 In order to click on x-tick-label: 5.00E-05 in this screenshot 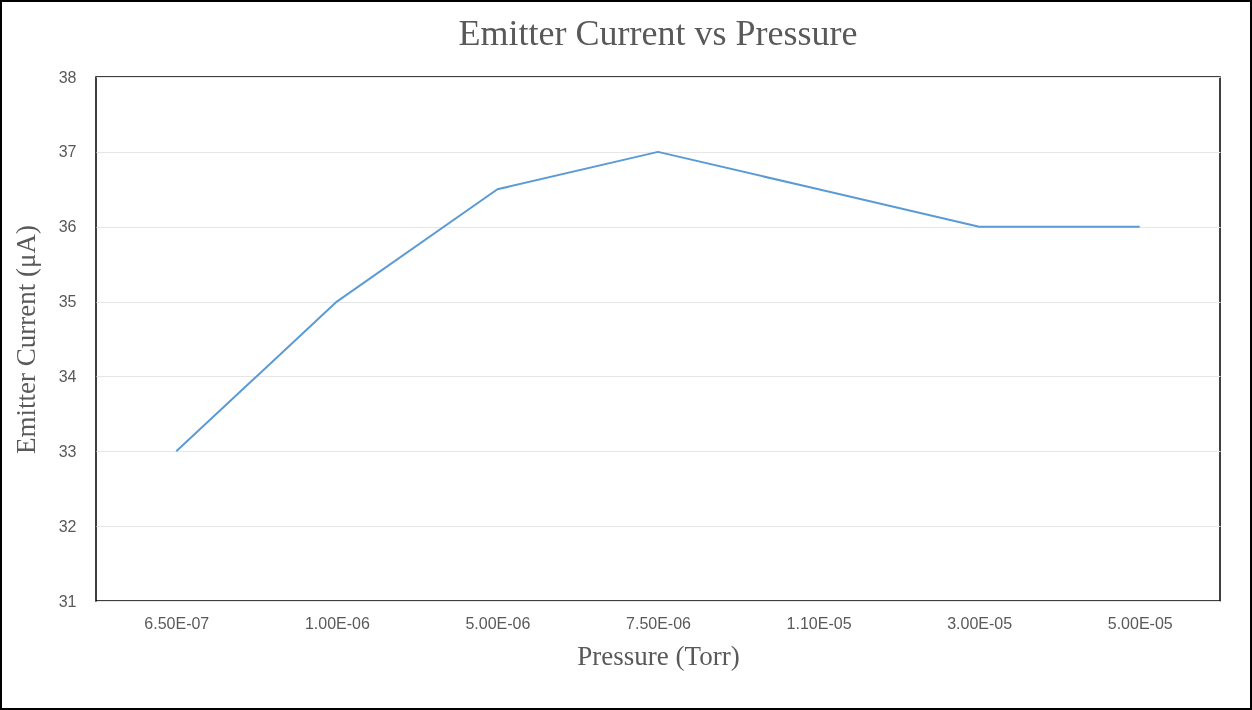, I will do `click(1140, 623)`.